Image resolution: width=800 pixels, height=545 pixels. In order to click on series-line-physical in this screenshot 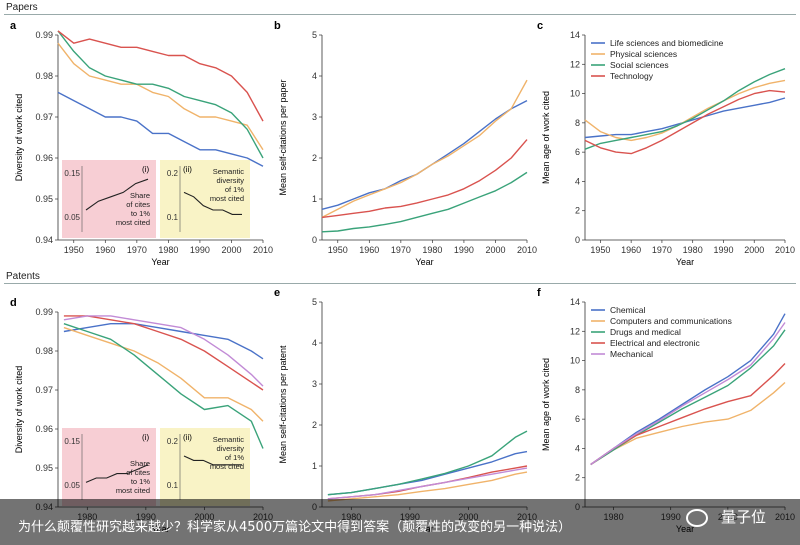, I will do `click(160, 96)`.